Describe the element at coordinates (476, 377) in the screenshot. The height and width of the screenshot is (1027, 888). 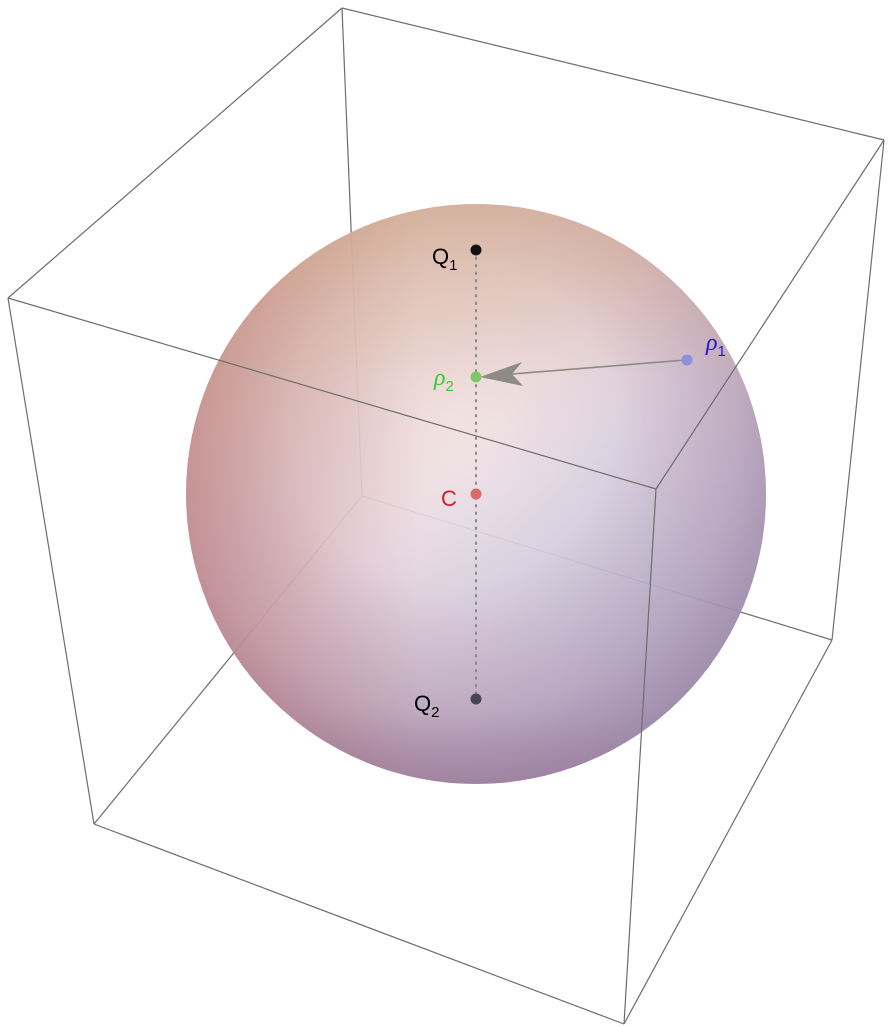
I see `point-rho2-marker` at that location.